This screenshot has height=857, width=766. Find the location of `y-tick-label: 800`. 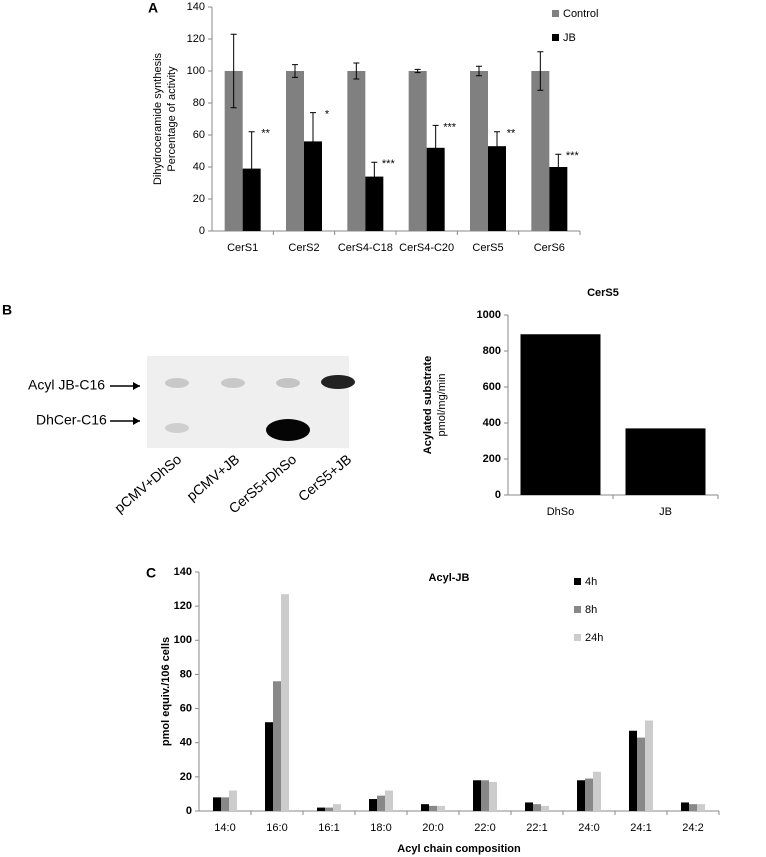

y-tick-label: 800 is located at coordinates (492, 351).